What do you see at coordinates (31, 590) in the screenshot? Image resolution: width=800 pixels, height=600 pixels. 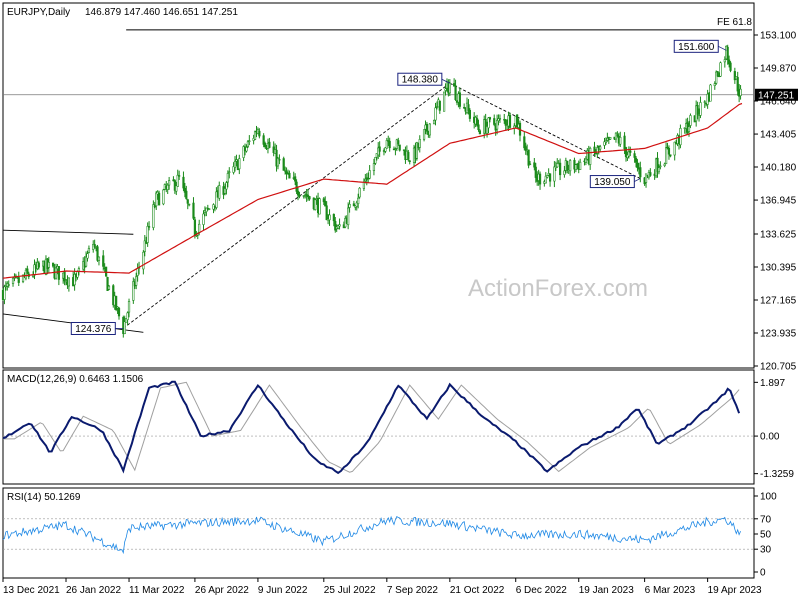 I see `x-tick-label: 13 Dec 2021` at bounding box center [31, 590].